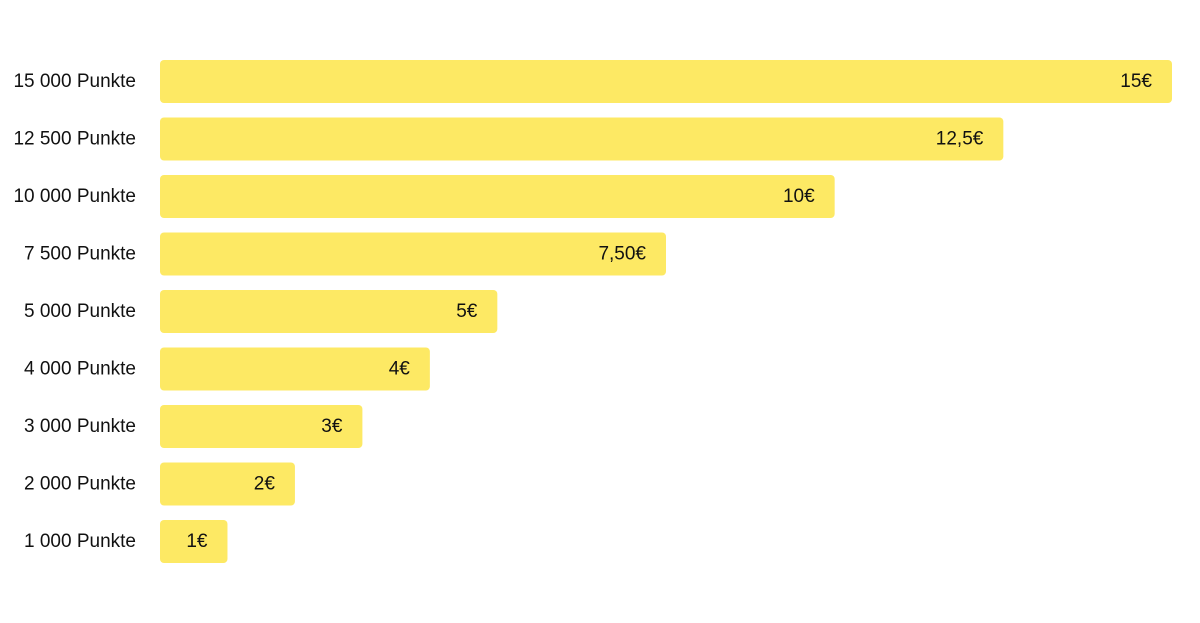  I want to click on category-label: 2 000 Punkte, so click(80, 484).